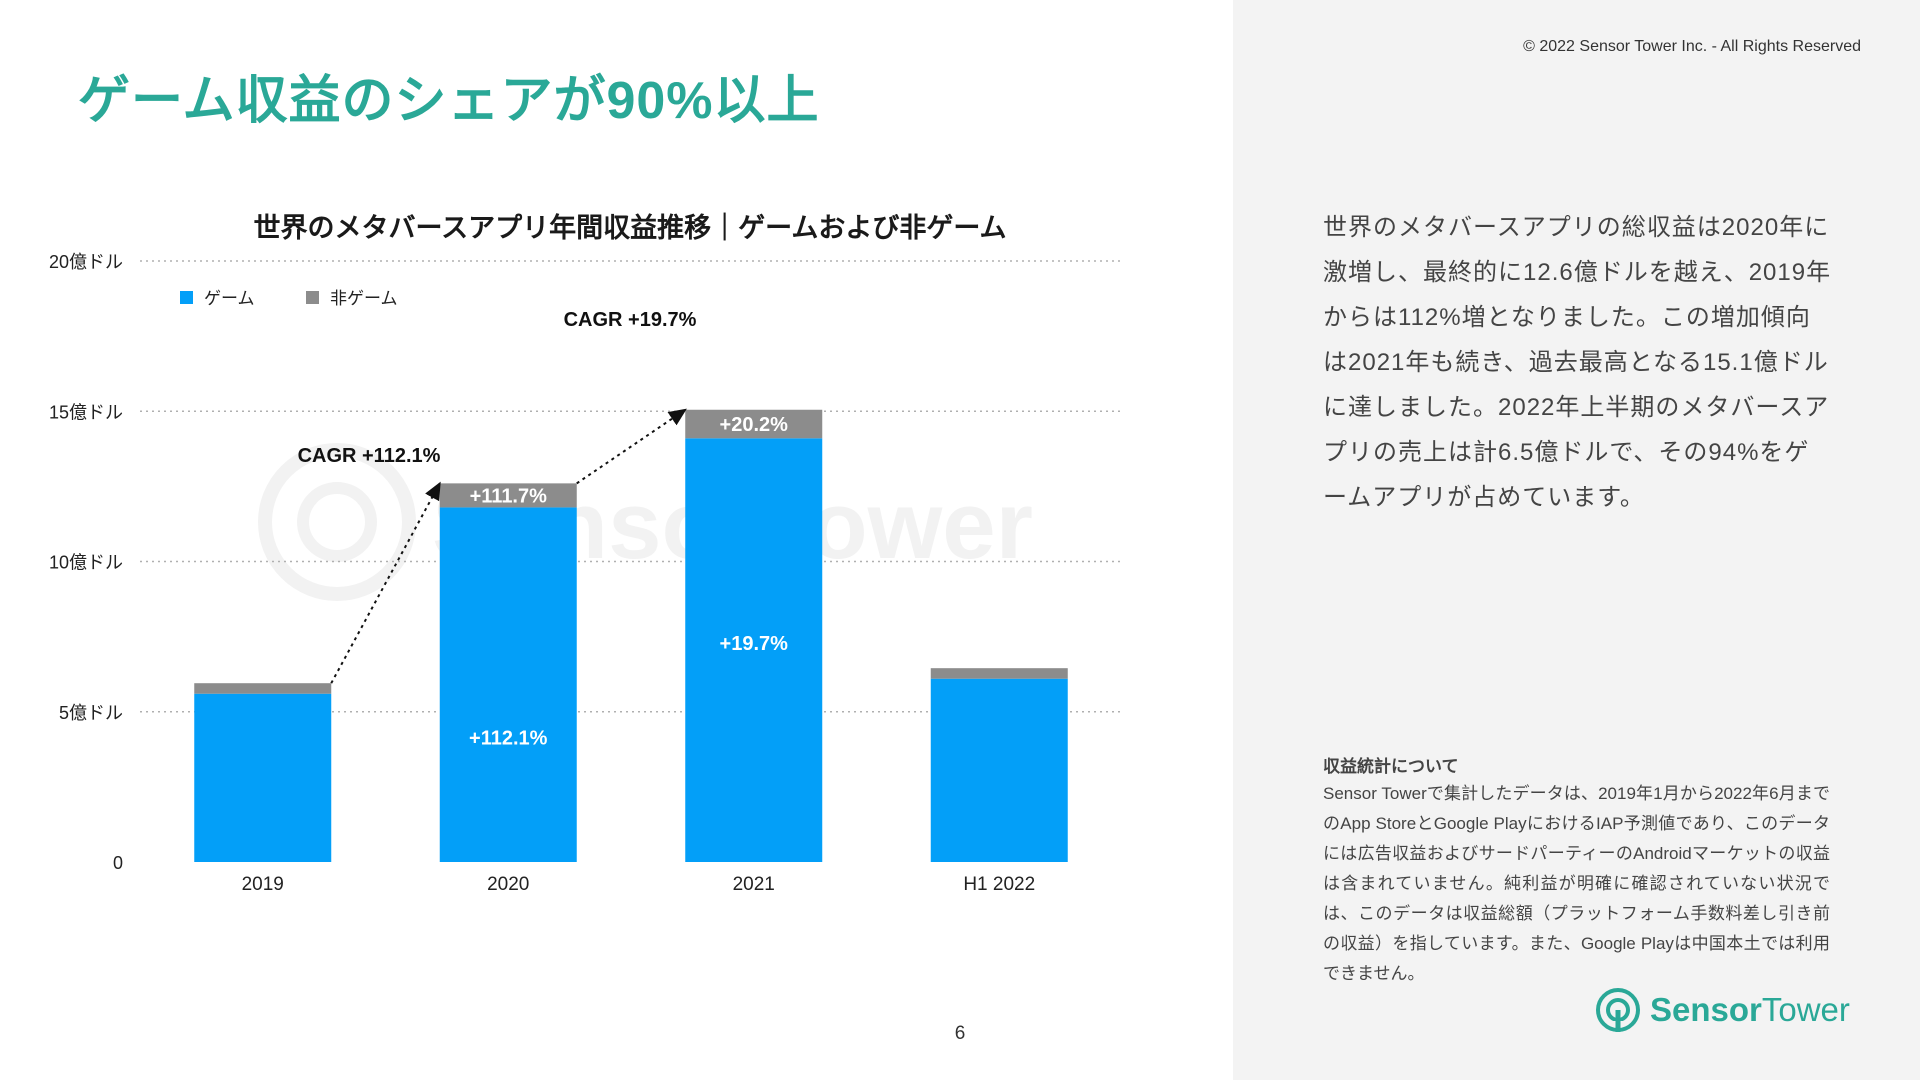 This screenshot has width=1920, height=1080. What do you see at coordinates (86, 563) in the screenshot?
I see `y-tick-label: 10億ドル` at bounding box center [86, 563].